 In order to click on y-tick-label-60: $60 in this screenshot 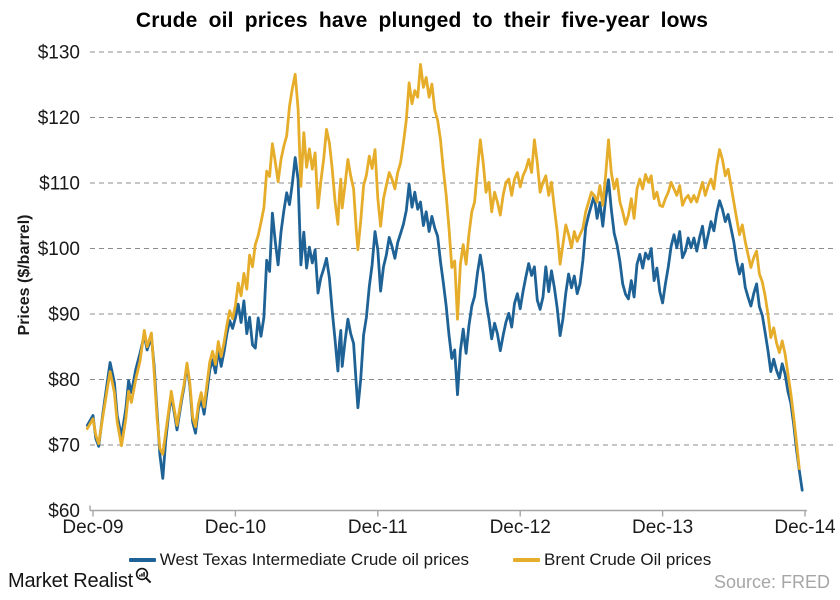, I will do `click(64, 511)`.